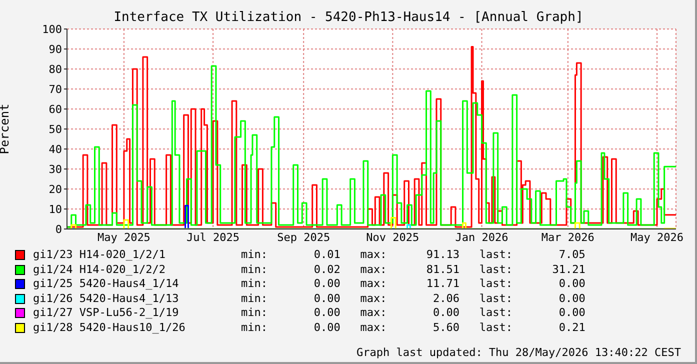 The height and width of the screenshot is (364, 697). I want to click on y-tick-label: 80, so click(55, 69).